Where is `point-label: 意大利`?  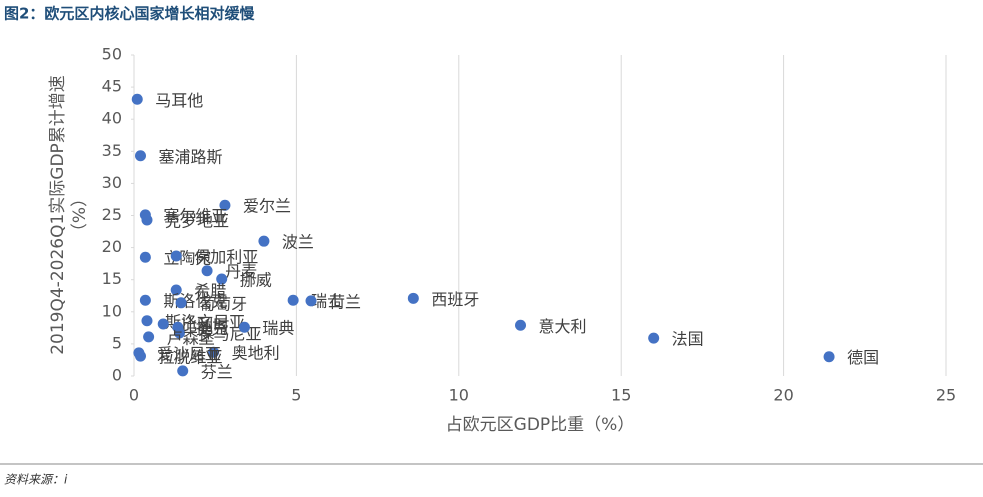
point-label: 意大利 is located at coordinates (563, 326).